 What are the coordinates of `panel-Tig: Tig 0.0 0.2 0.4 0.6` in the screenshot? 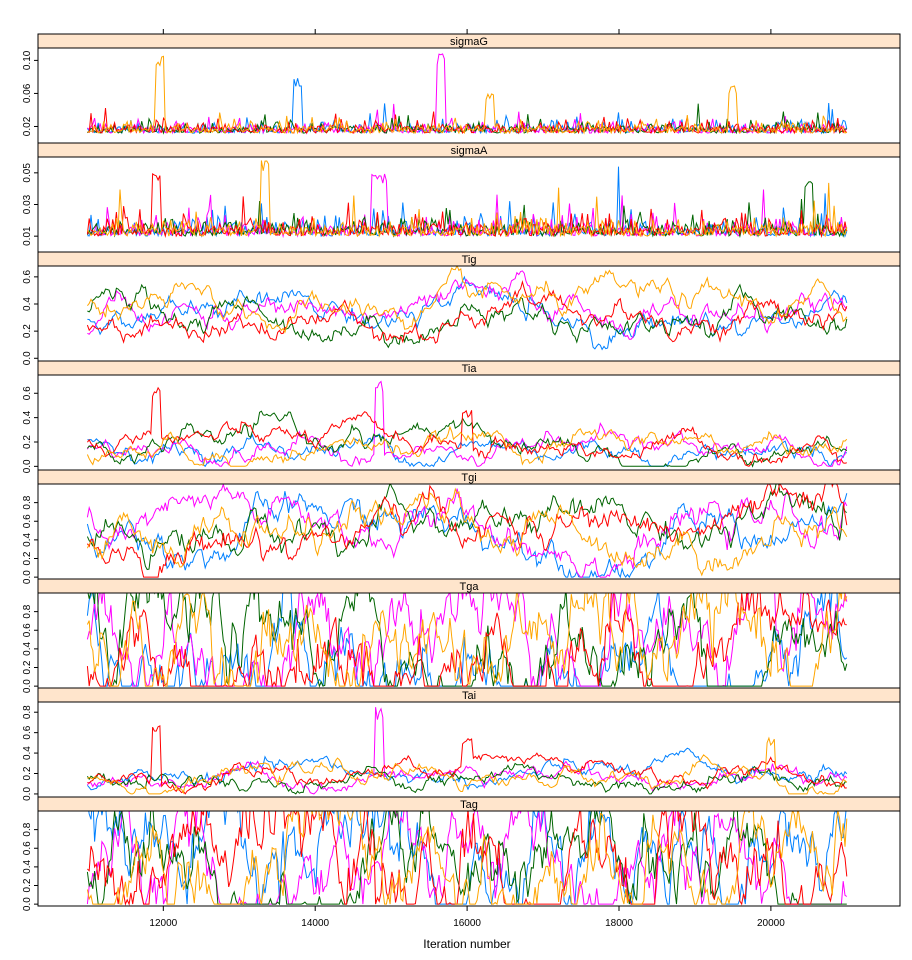 It's located at (461, 308).